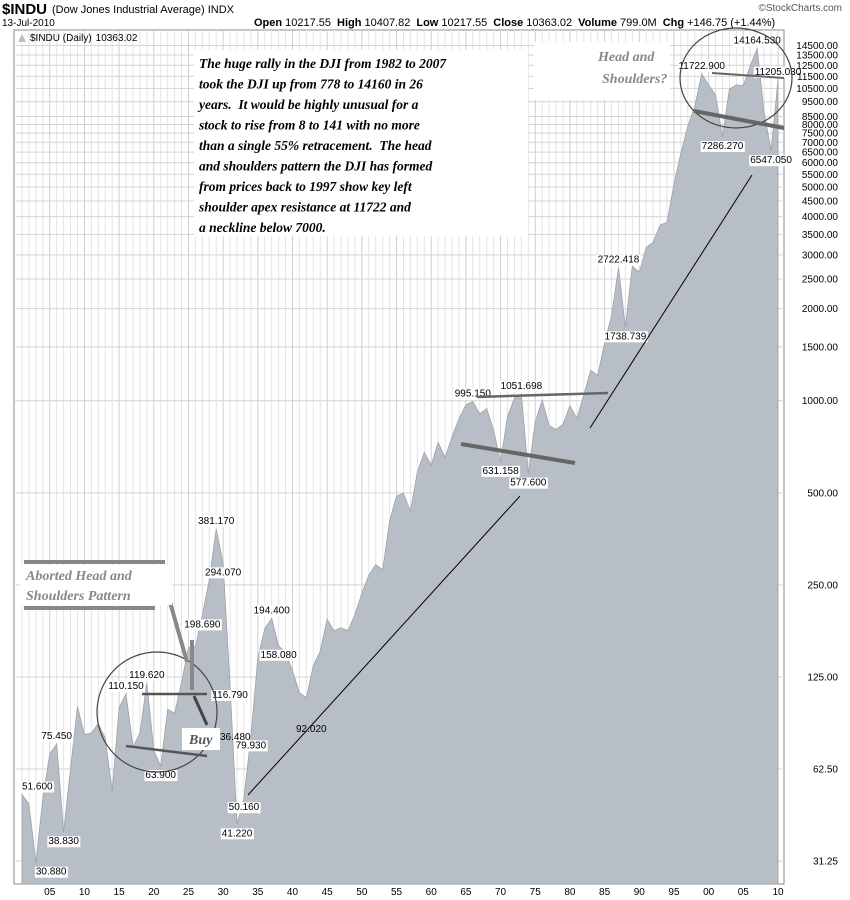 The width and height of the screenshot is (850, 900). I want to click on x-tick-label: 75, so click(536, 892).